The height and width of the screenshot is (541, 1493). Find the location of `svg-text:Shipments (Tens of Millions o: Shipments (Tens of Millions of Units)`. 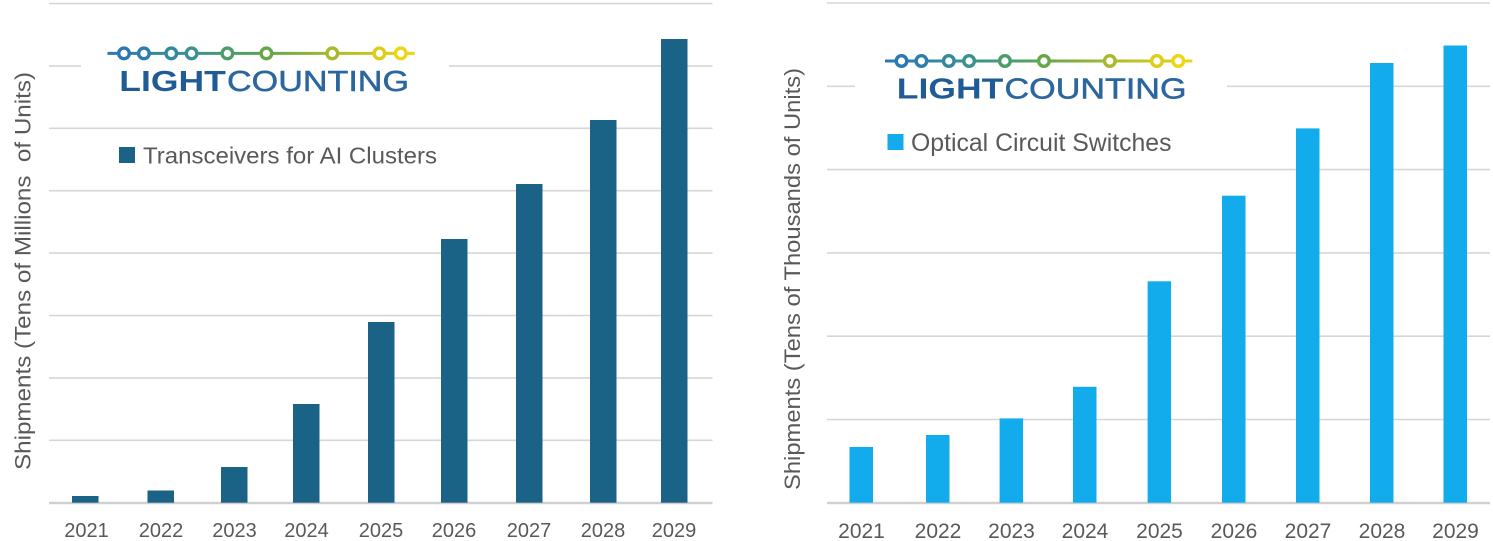

svg-text:Shipments (Tens of Millions o: Shipments (Tens of Millions of Units) is located at coordinates (22, 271).